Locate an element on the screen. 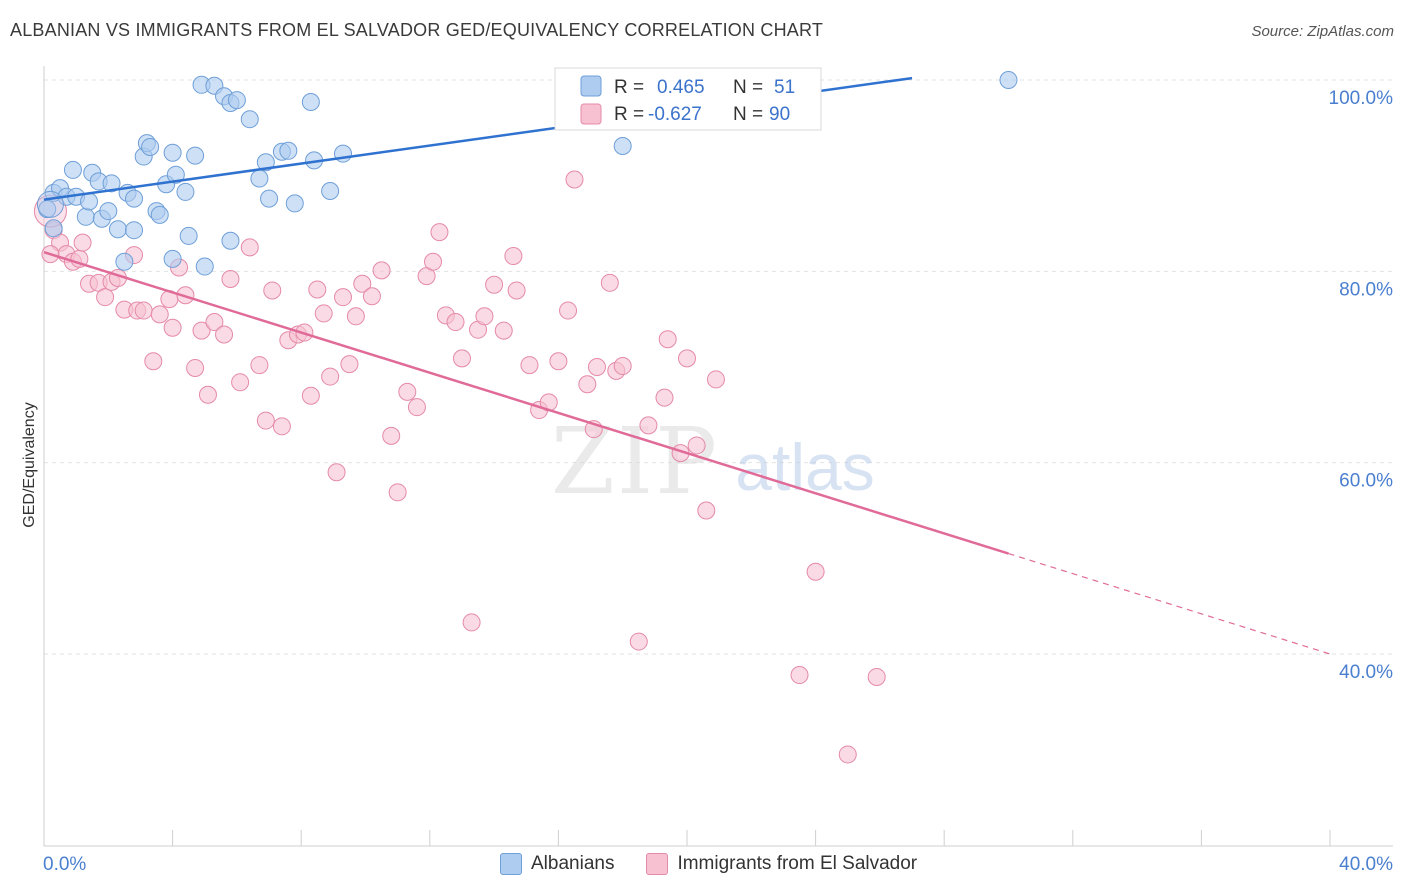 The width and height of the screenshot is (1406, 892). y-tick-label: 40.0% is located at coordinates (1366, 672).